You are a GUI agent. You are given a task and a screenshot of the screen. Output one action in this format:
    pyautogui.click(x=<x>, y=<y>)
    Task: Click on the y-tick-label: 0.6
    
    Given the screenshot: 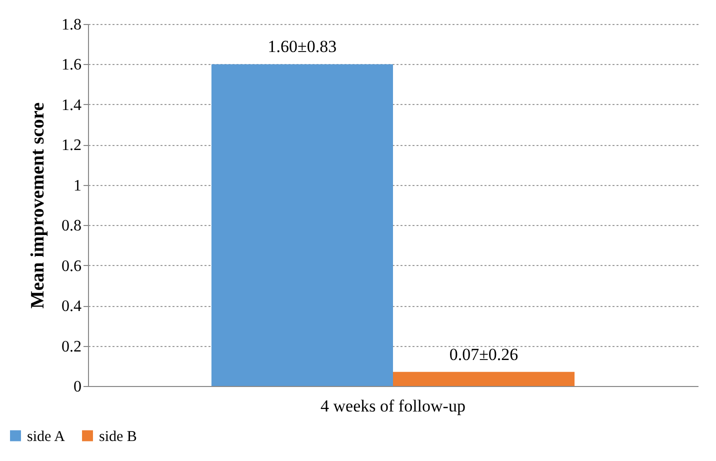 What is the action you would take?
    pyautogui.click(x=72, y=266)
    